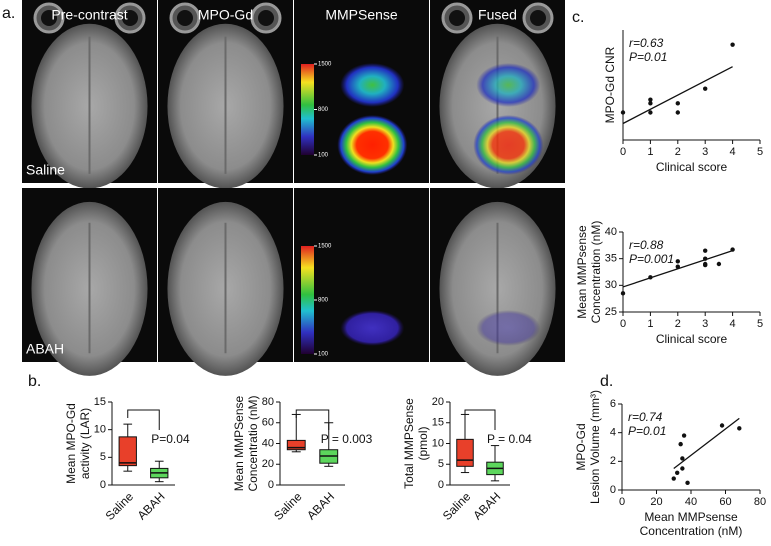  What do you see at coordinates (692, 167) in the screenshot?
I see `x-axis-label: Clinical score` at bounding box center [692, 167].